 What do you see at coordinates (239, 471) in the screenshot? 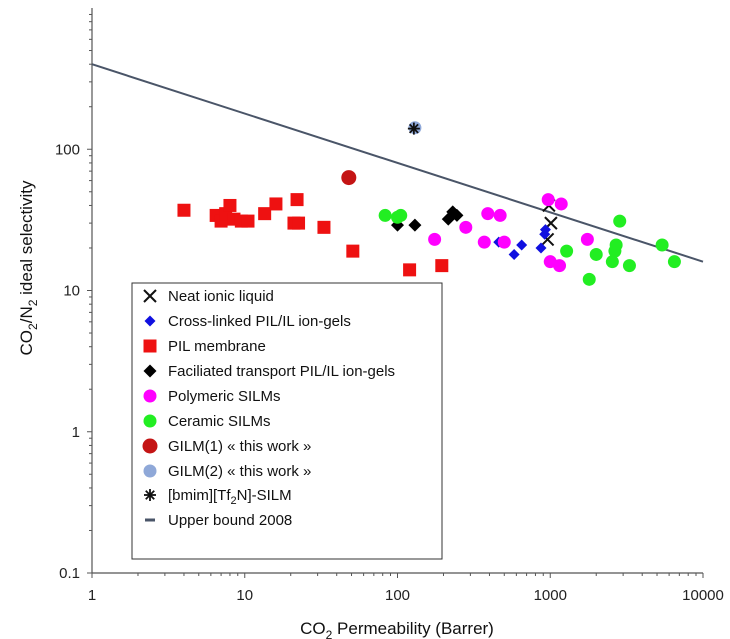
I see `legend-label-7: GILM(2) « this work »` at bounding box center [239, 471].